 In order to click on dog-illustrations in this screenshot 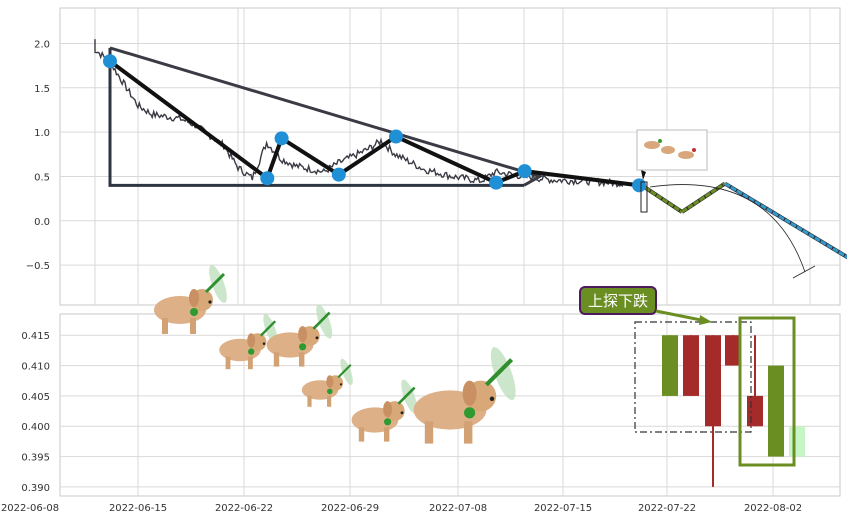, I will do `click(335, 354)`.